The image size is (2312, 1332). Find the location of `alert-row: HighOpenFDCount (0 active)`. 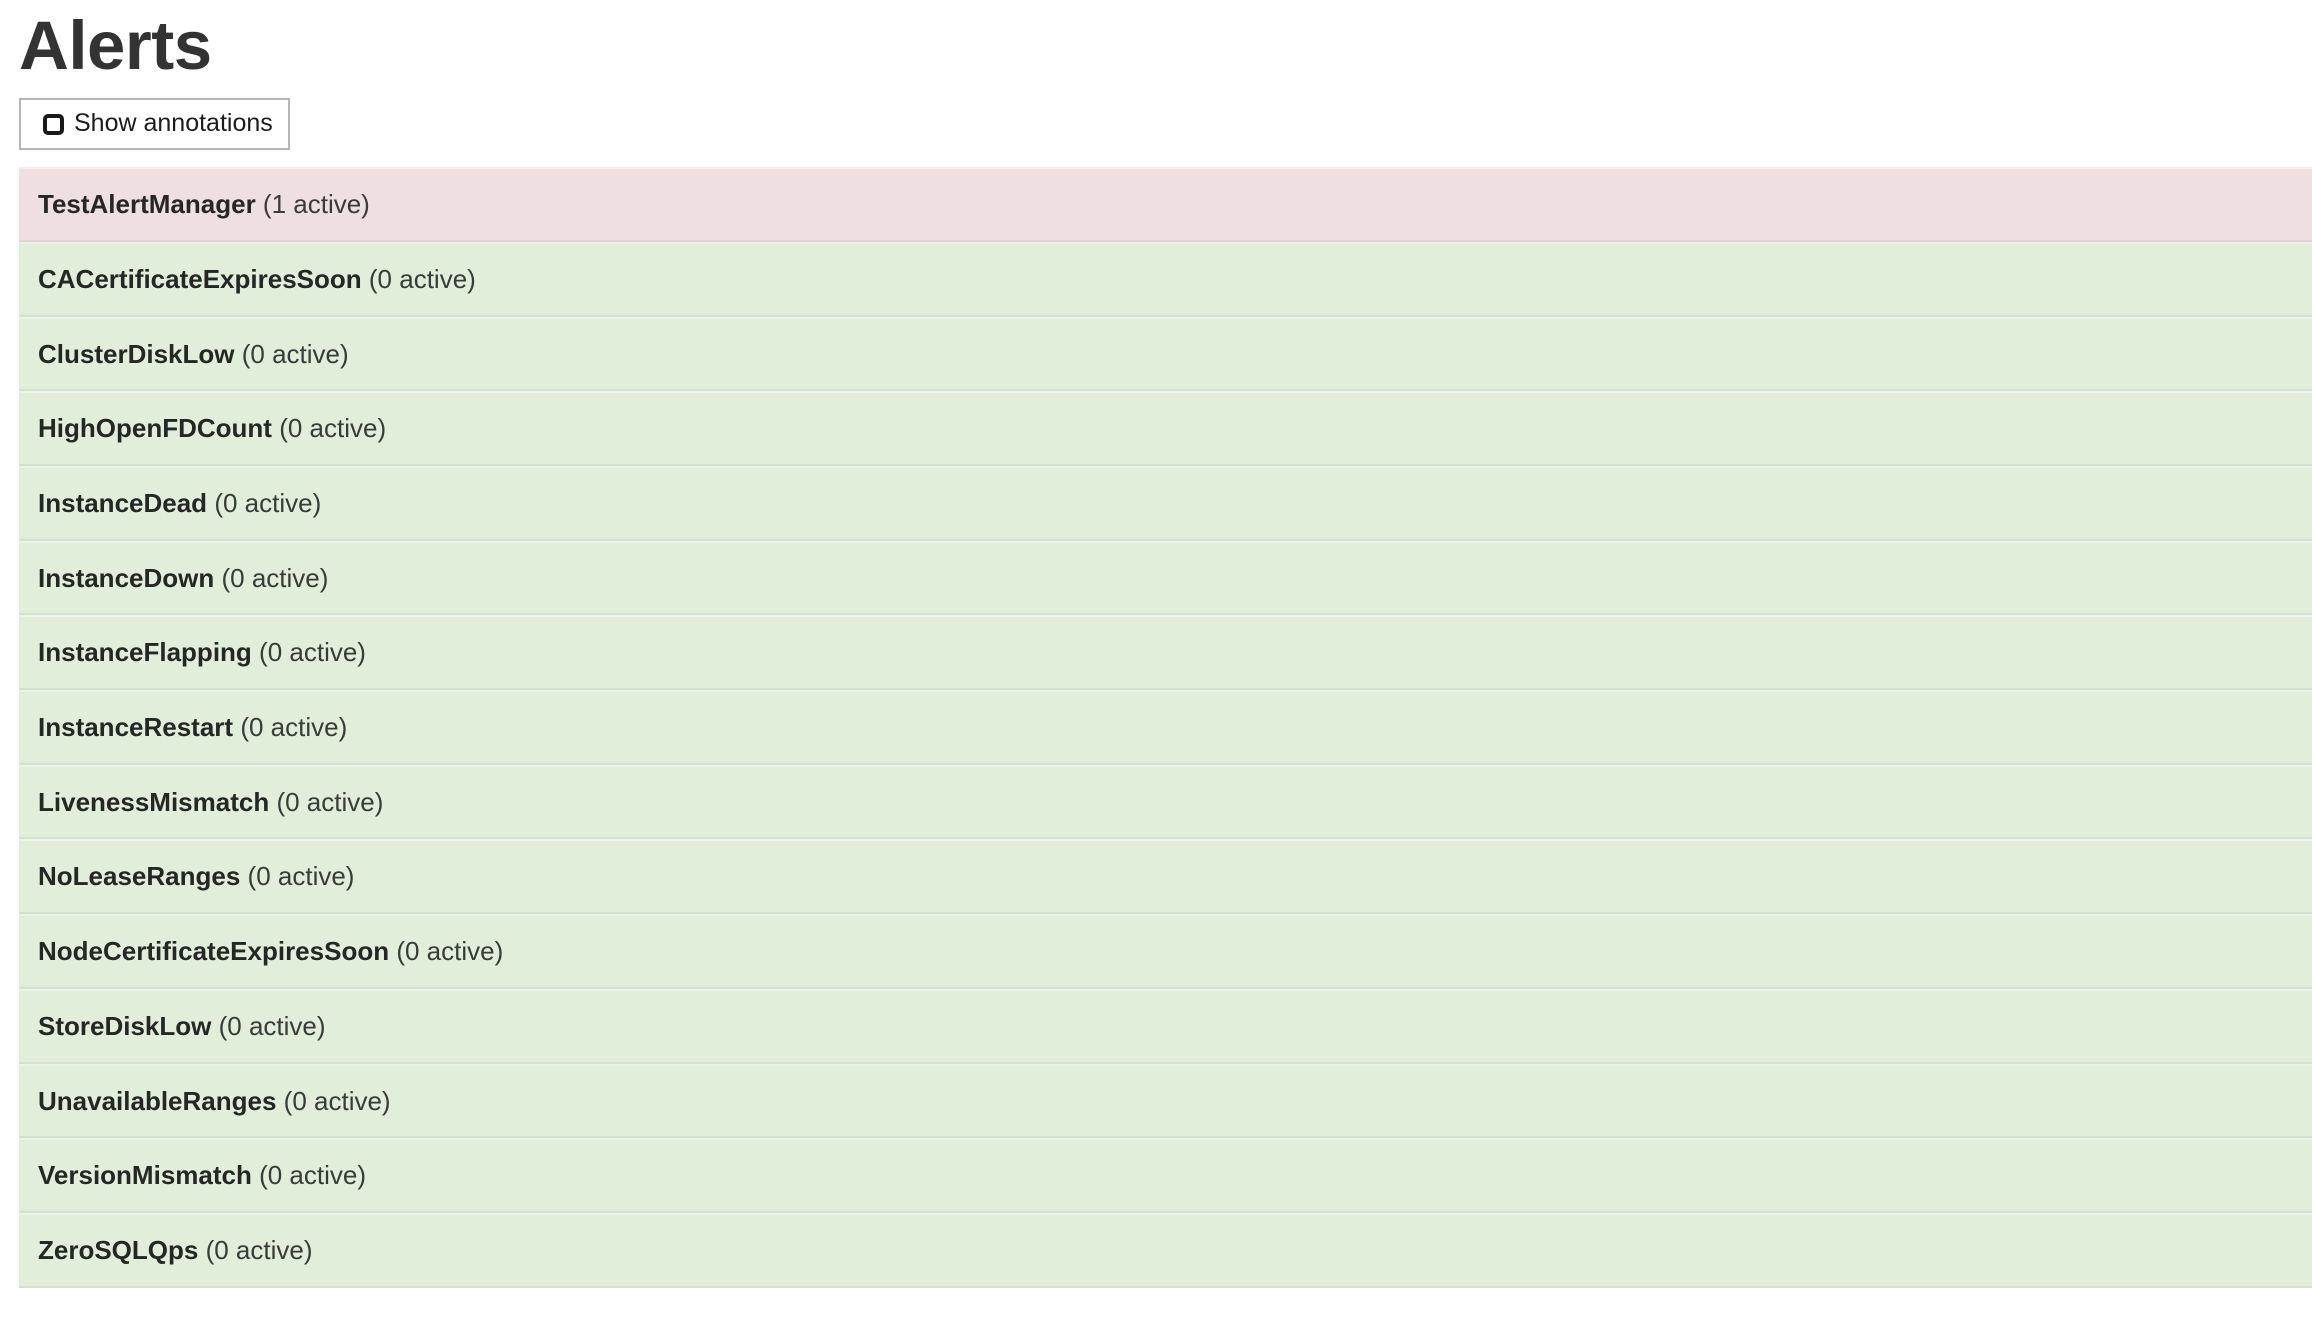

alert-row: HighOpenFDCount (0 active) is located at coordinates (1165, 429).